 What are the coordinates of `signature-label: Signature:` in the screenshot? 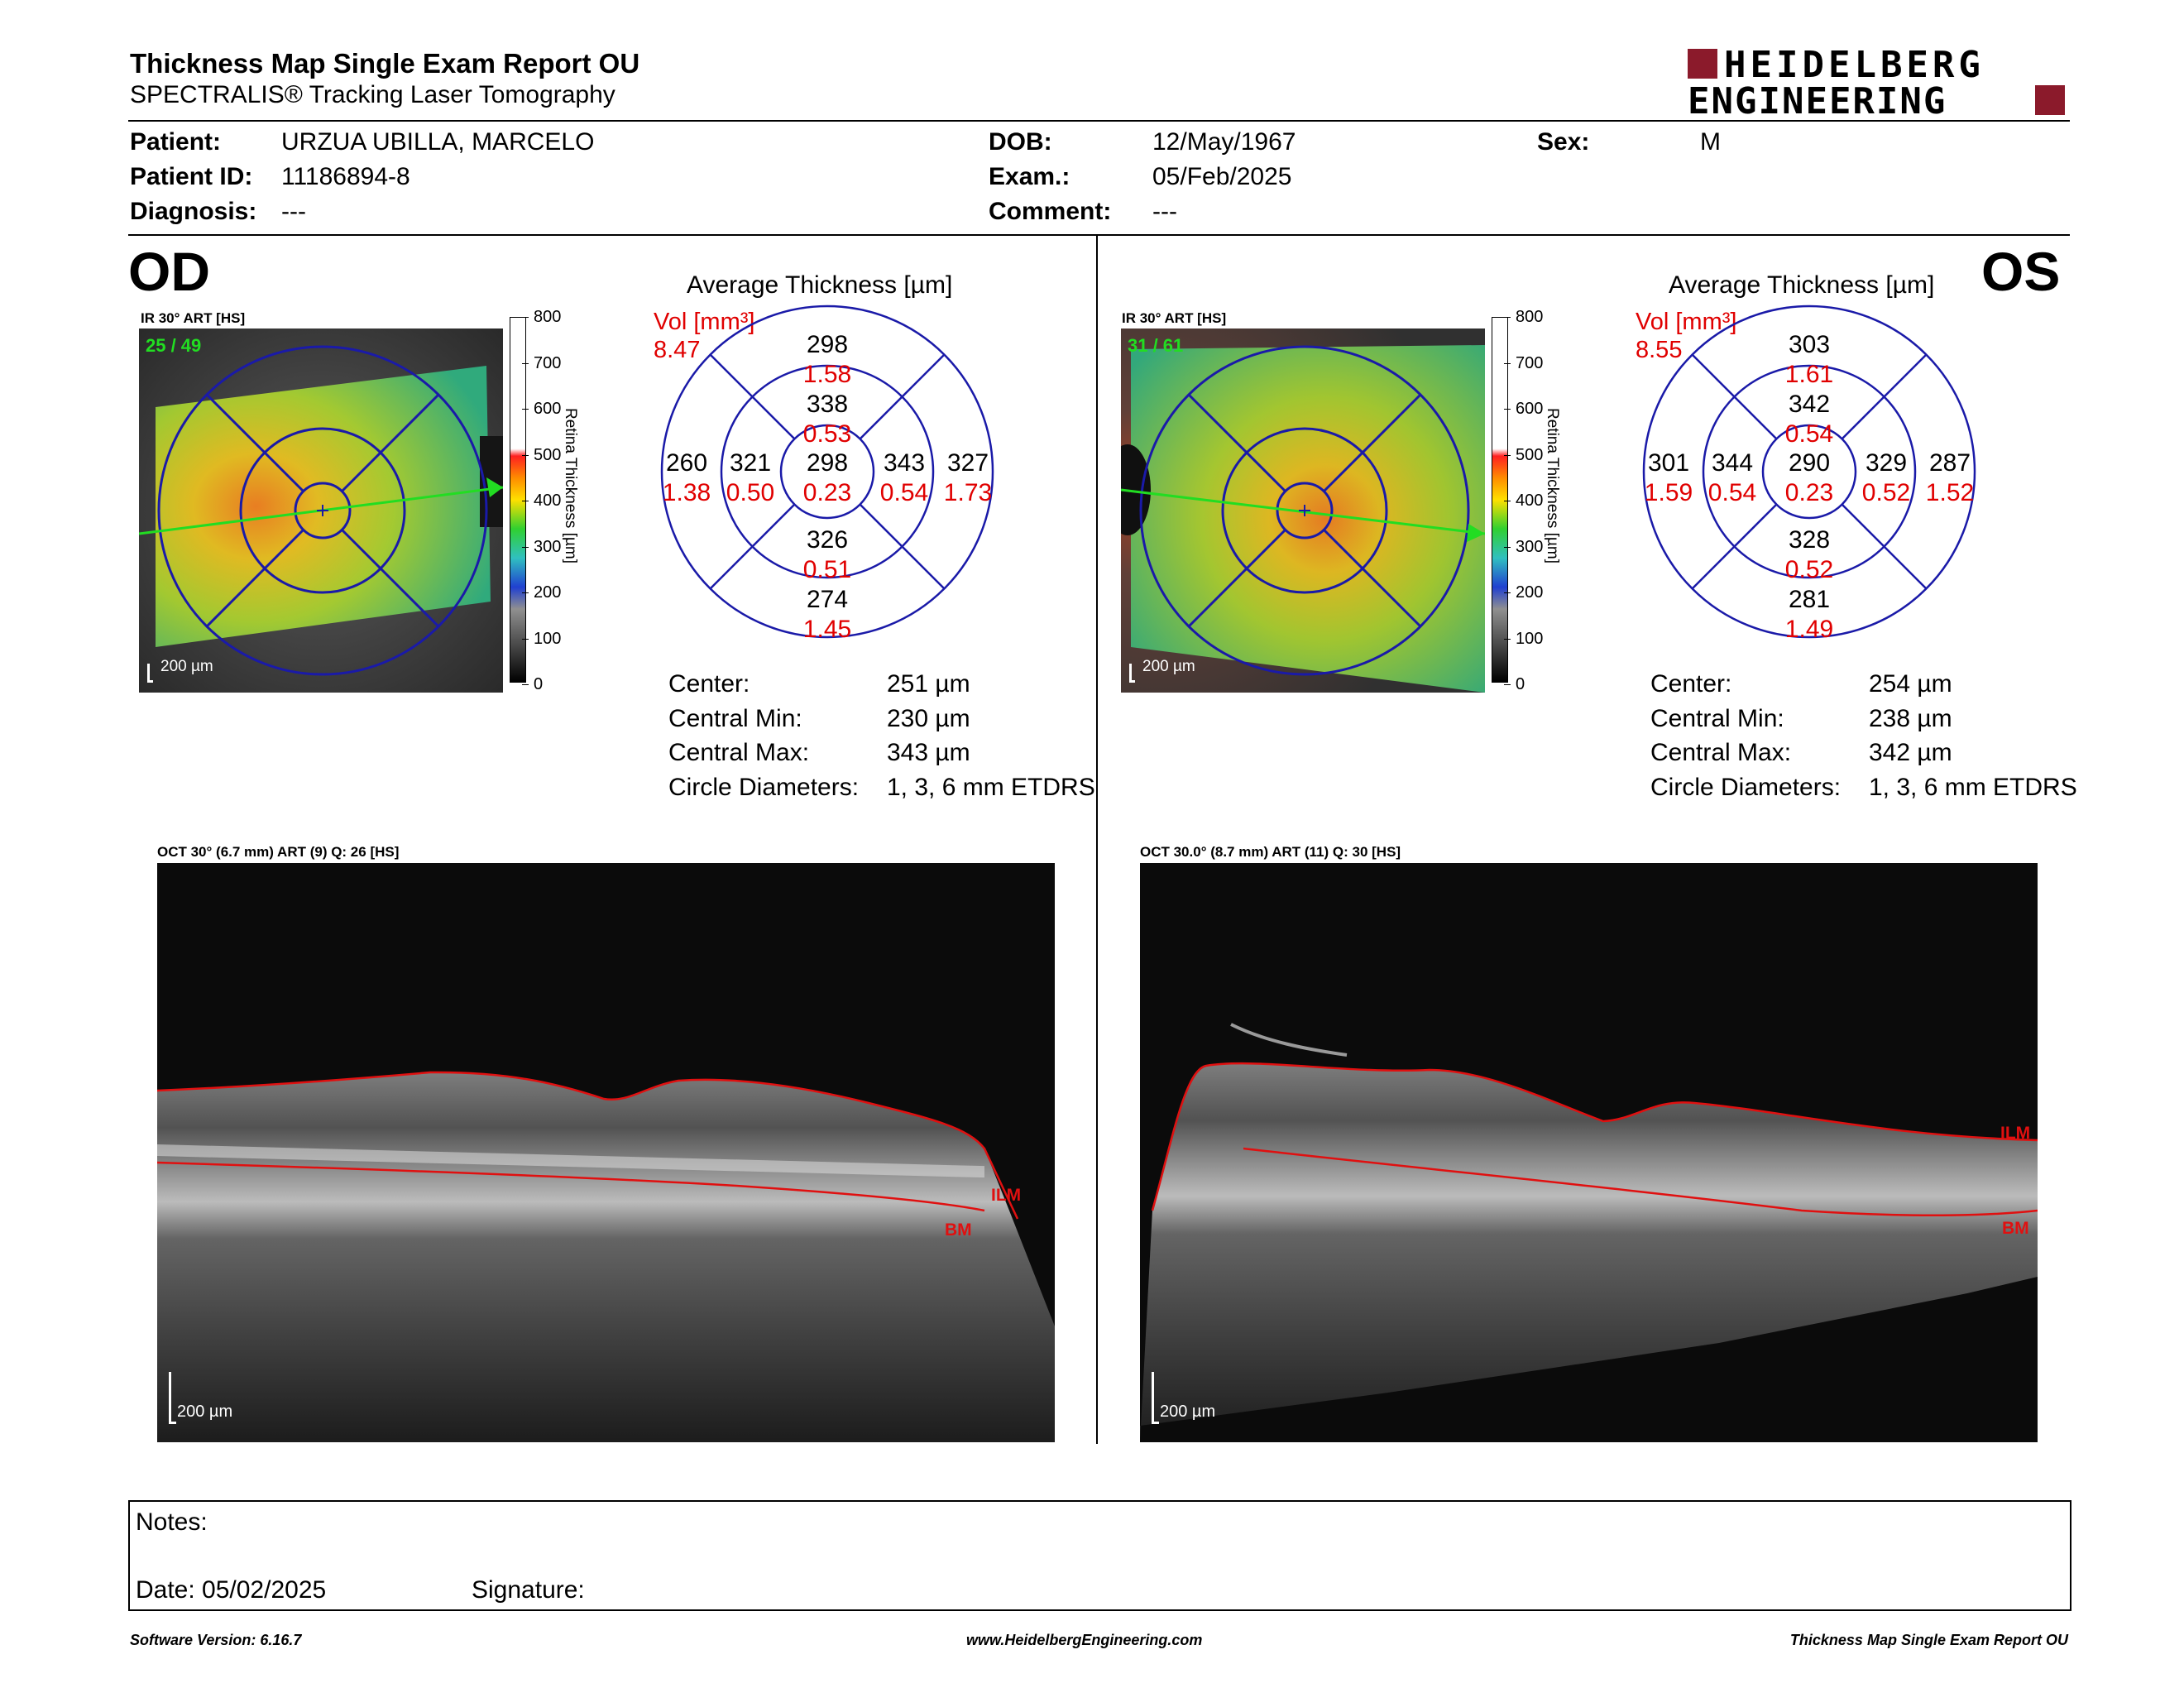 It's located at (528, 1590).